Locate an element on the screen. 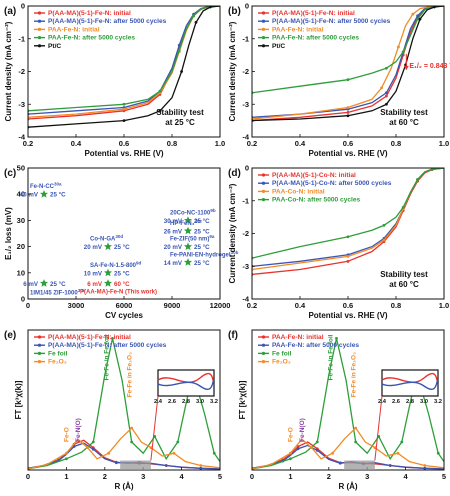 Image resolution: width=450 pixels, height=496 pixels. x-axis-label: CV cycles is located at coordinates (124, 315).